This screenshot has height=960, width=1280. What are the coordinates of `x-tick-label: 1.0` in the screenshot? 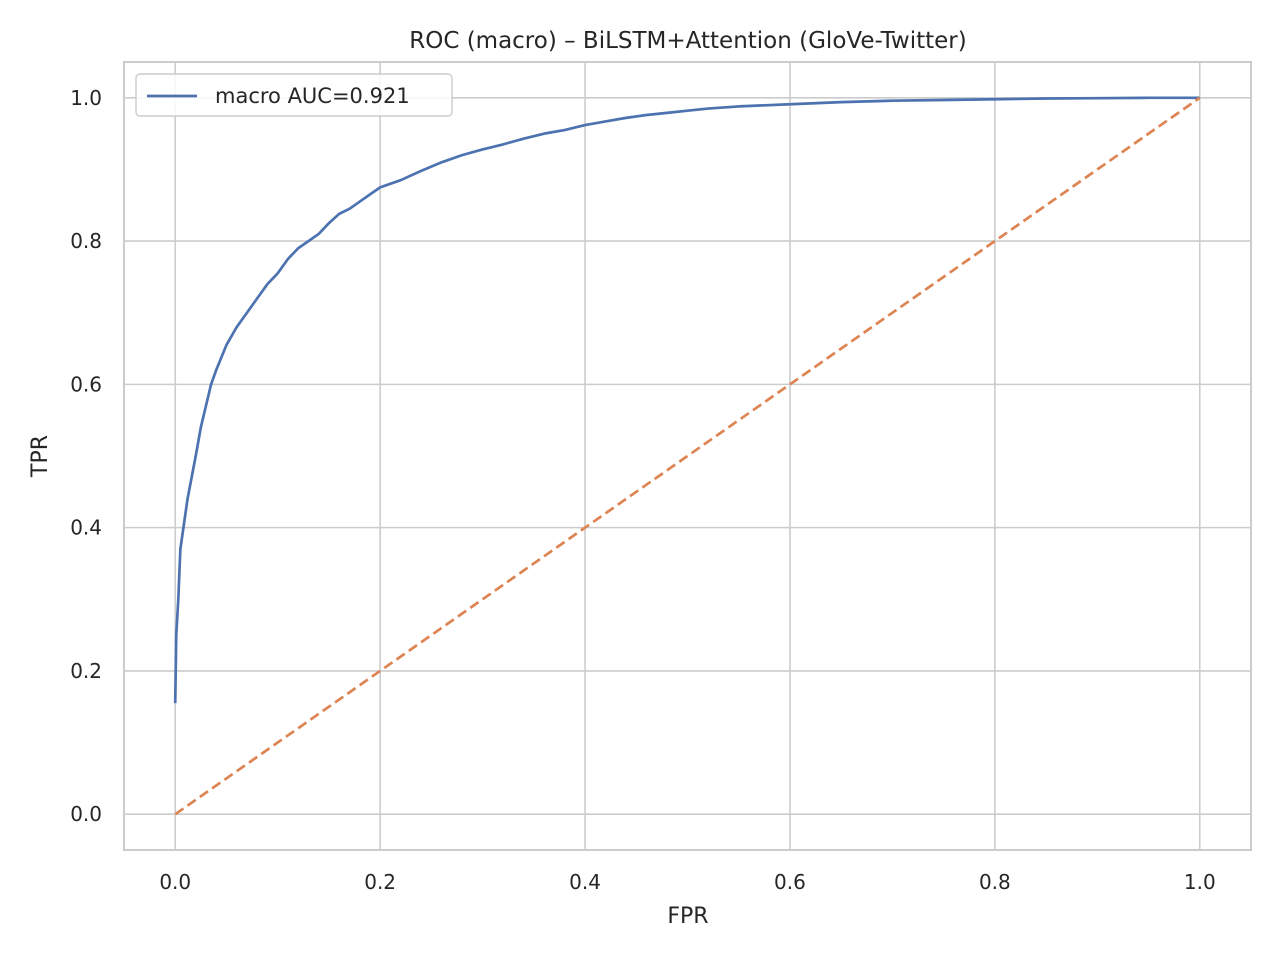 It's located at (1200, 882).